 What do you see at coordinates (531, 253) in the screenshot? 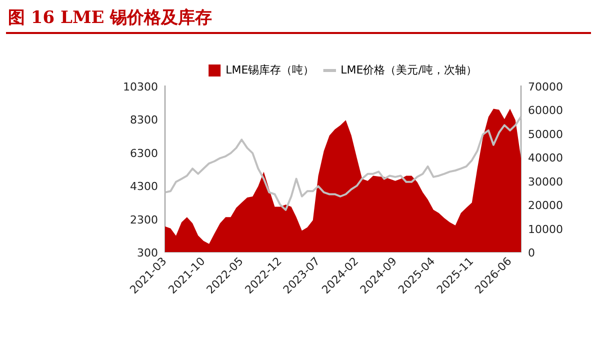
I see `y2-tick-label: 0` at bounding box center [531, 253].